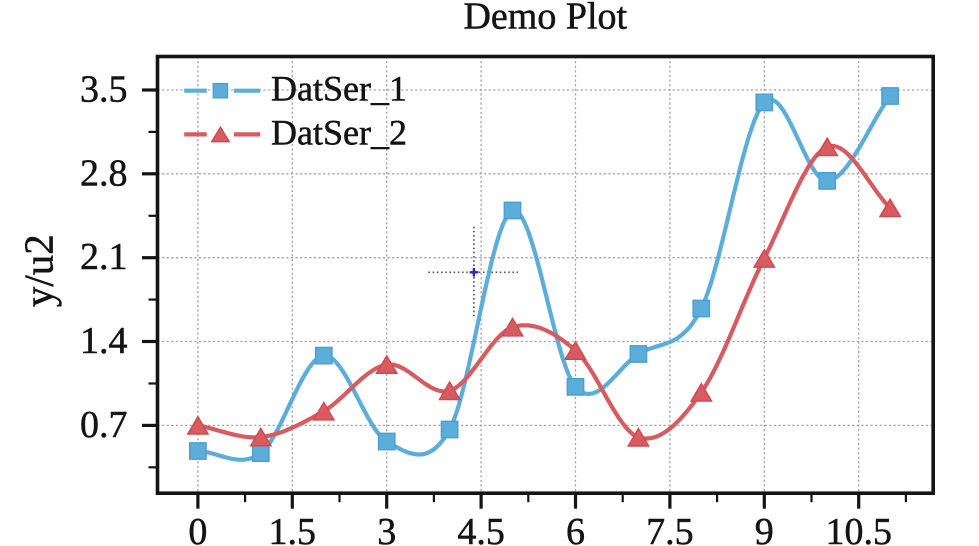  What do you see at coordinates (293, 528) in the screenshot?
I see `svg-text: 1.5` at bounding box center [293, 528].